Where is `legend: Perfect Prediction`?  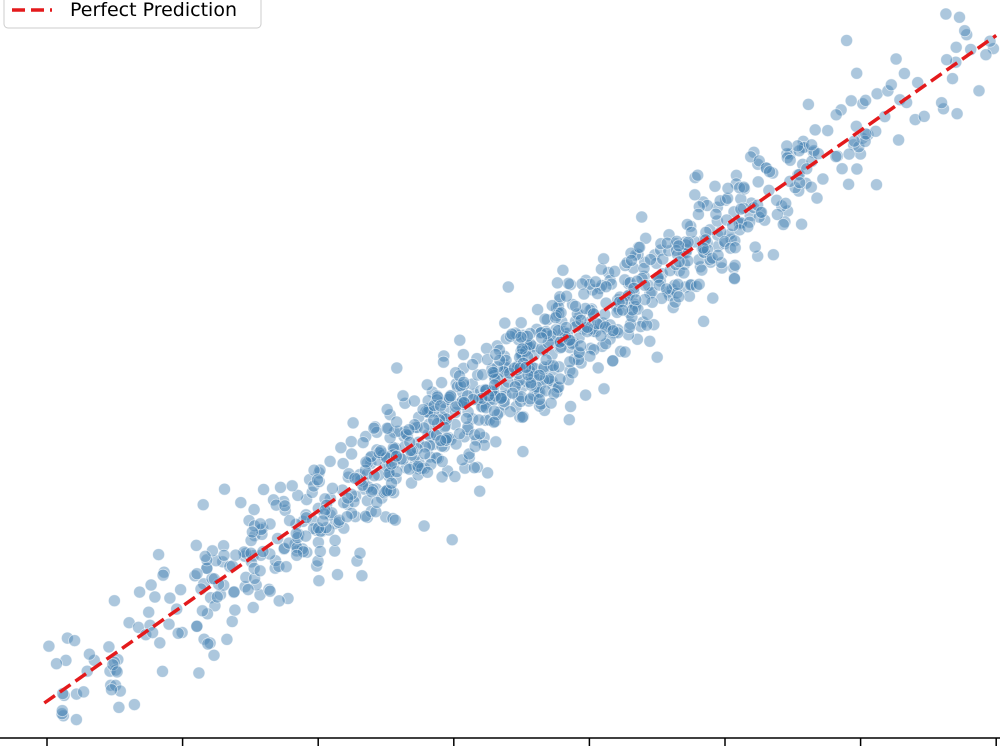 legend: Perfect Prediction is located at coordinates (132, 14).